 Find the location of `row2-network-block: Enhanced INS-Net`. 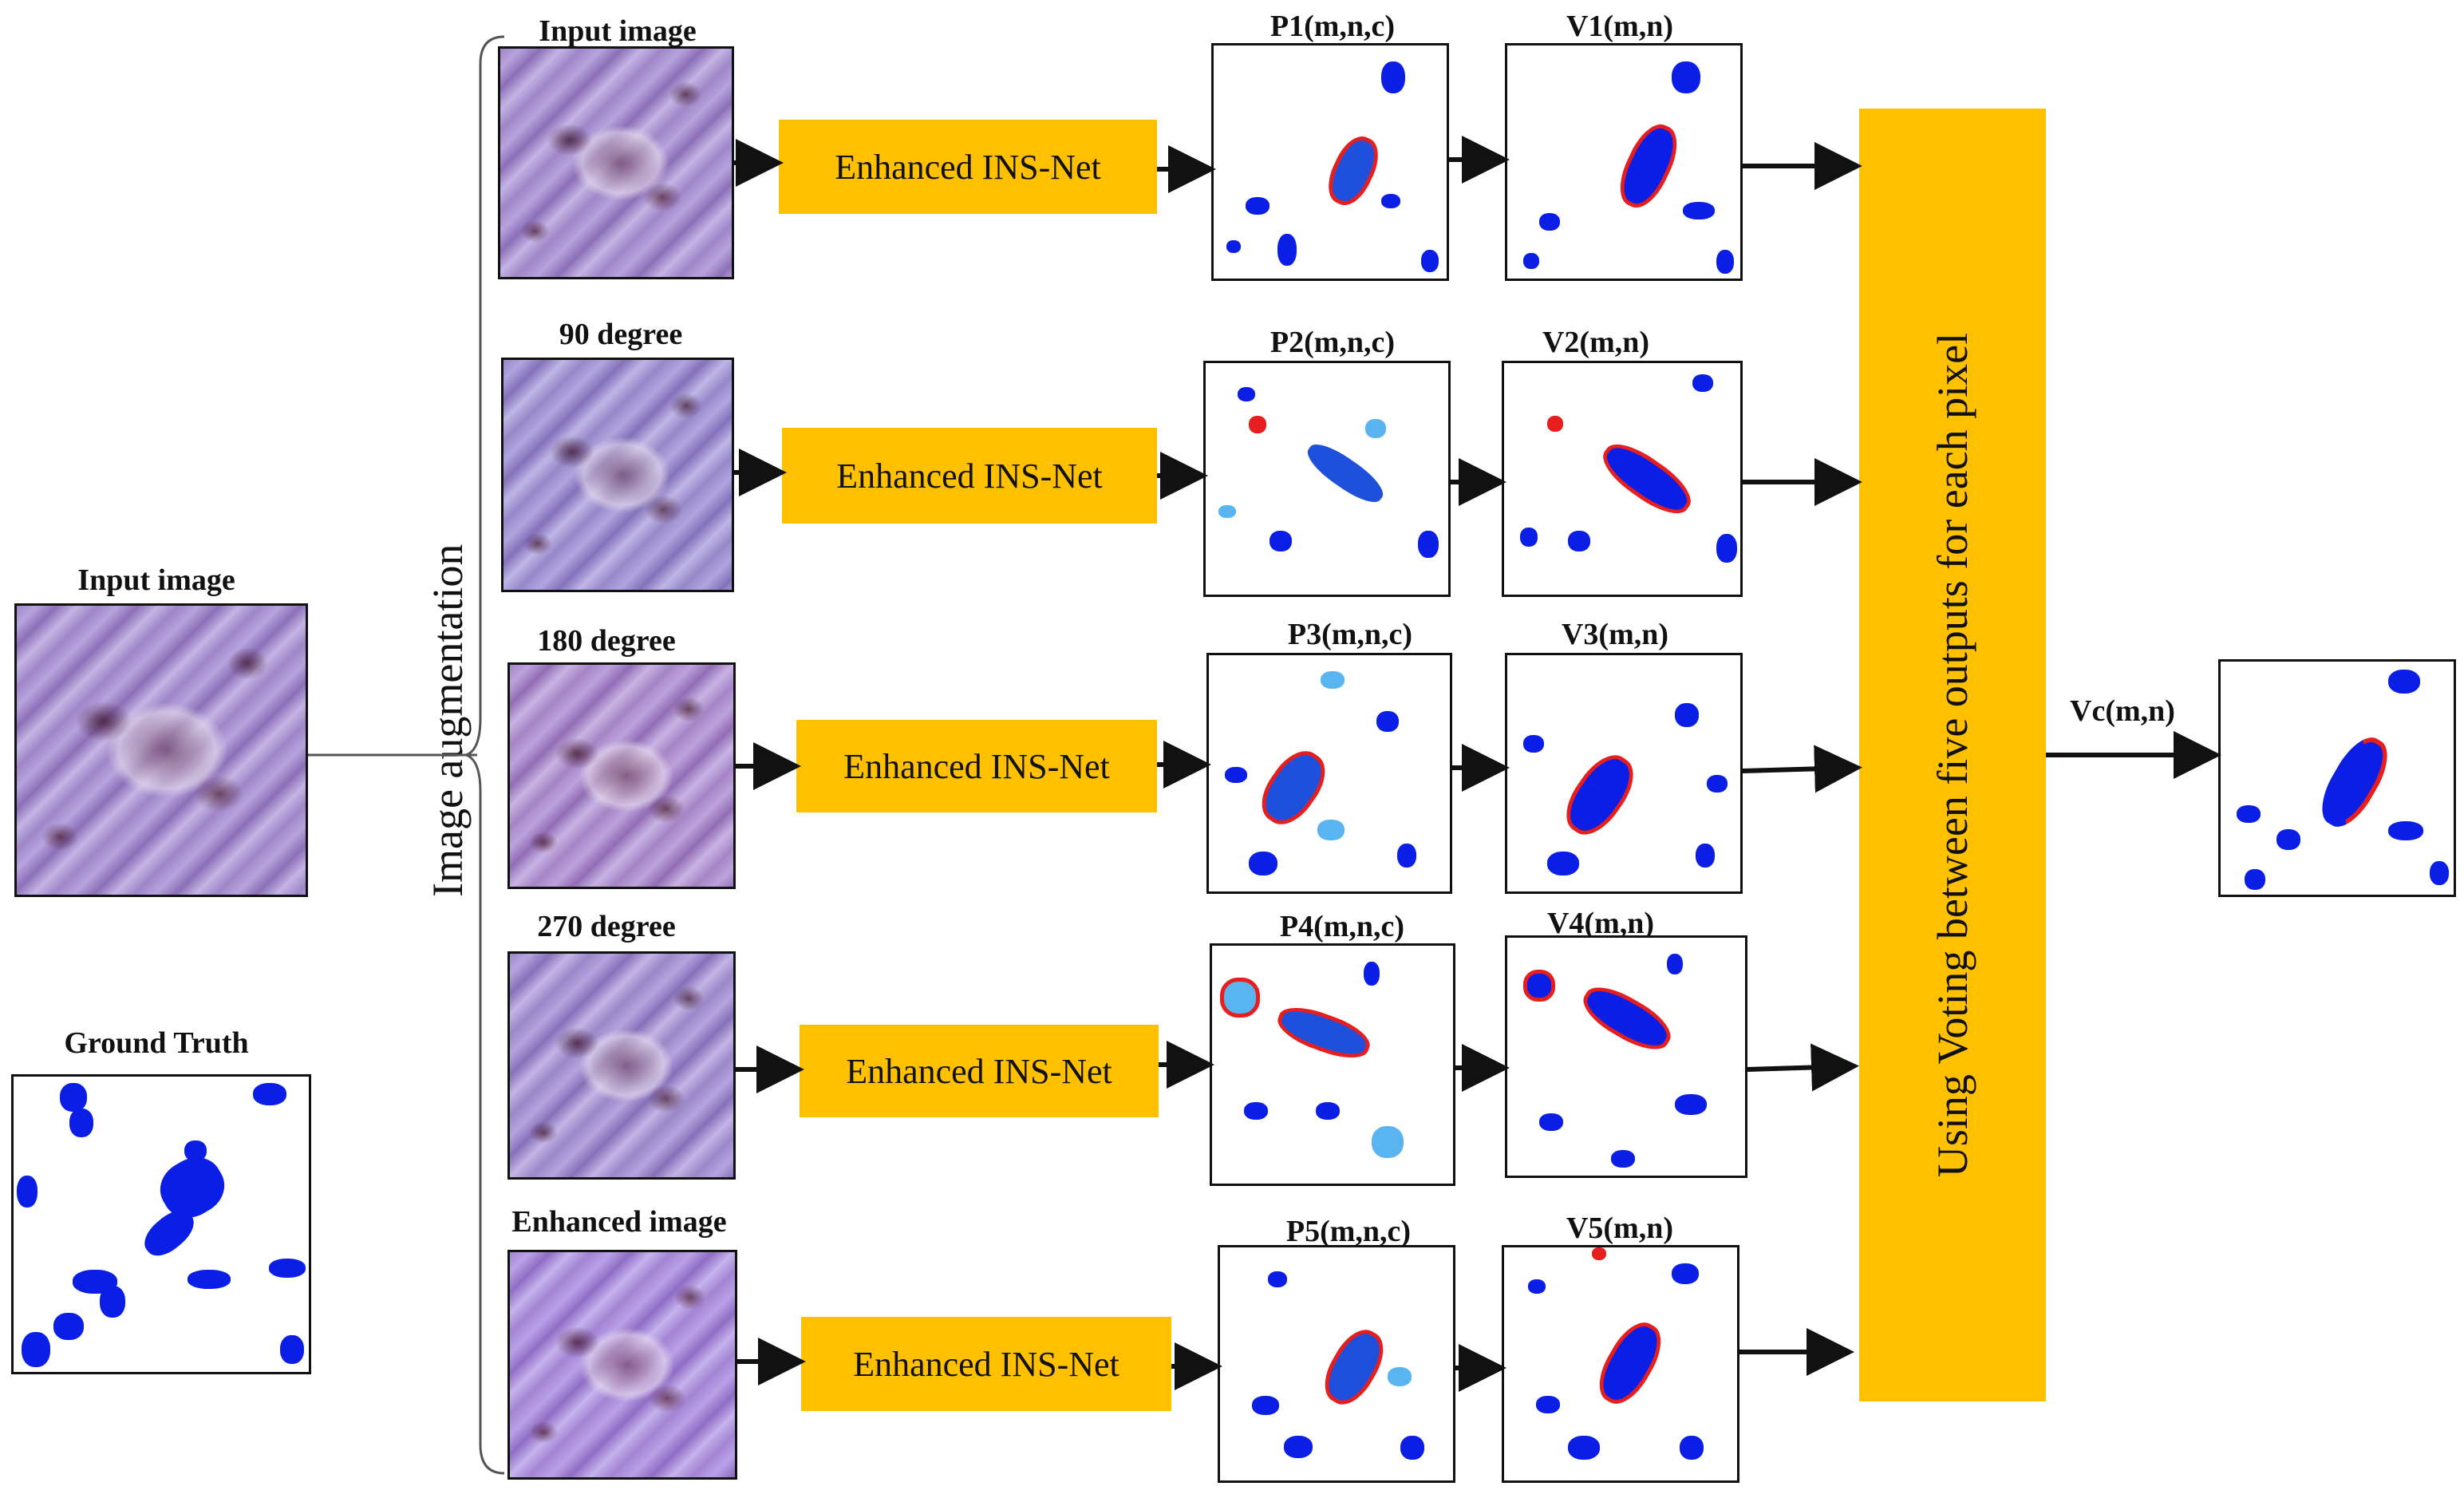

row2-network-block: Enhanced INS-Net is located at coordinates (969, 476).